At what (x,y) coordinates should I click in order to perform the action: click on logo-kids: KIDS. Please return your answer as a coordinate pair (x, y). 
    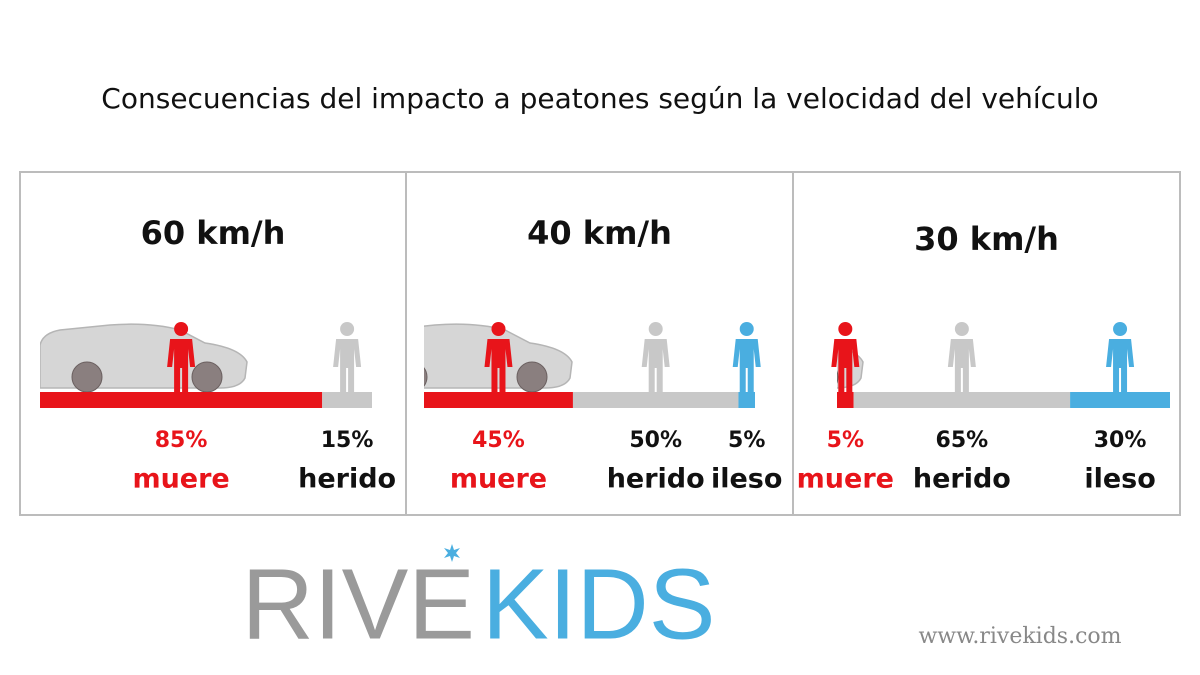
    Looking at the image, I should click on (598, 604).